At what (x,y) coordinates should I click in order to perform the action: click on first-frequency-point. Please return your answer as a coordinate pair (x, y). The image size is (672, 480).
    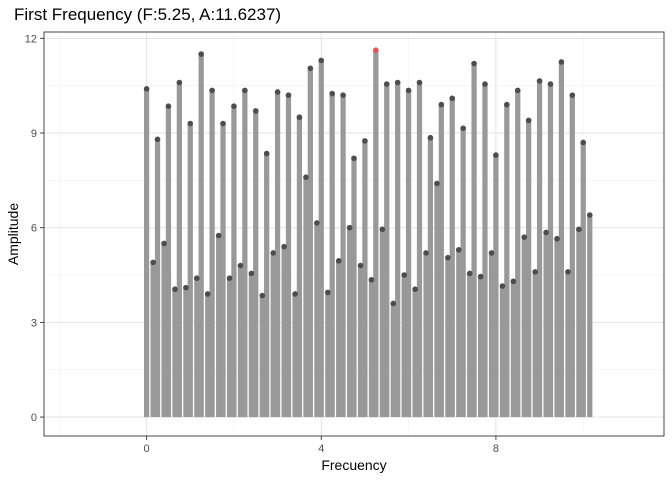
    Looking at the image, I should click on (376, 50).